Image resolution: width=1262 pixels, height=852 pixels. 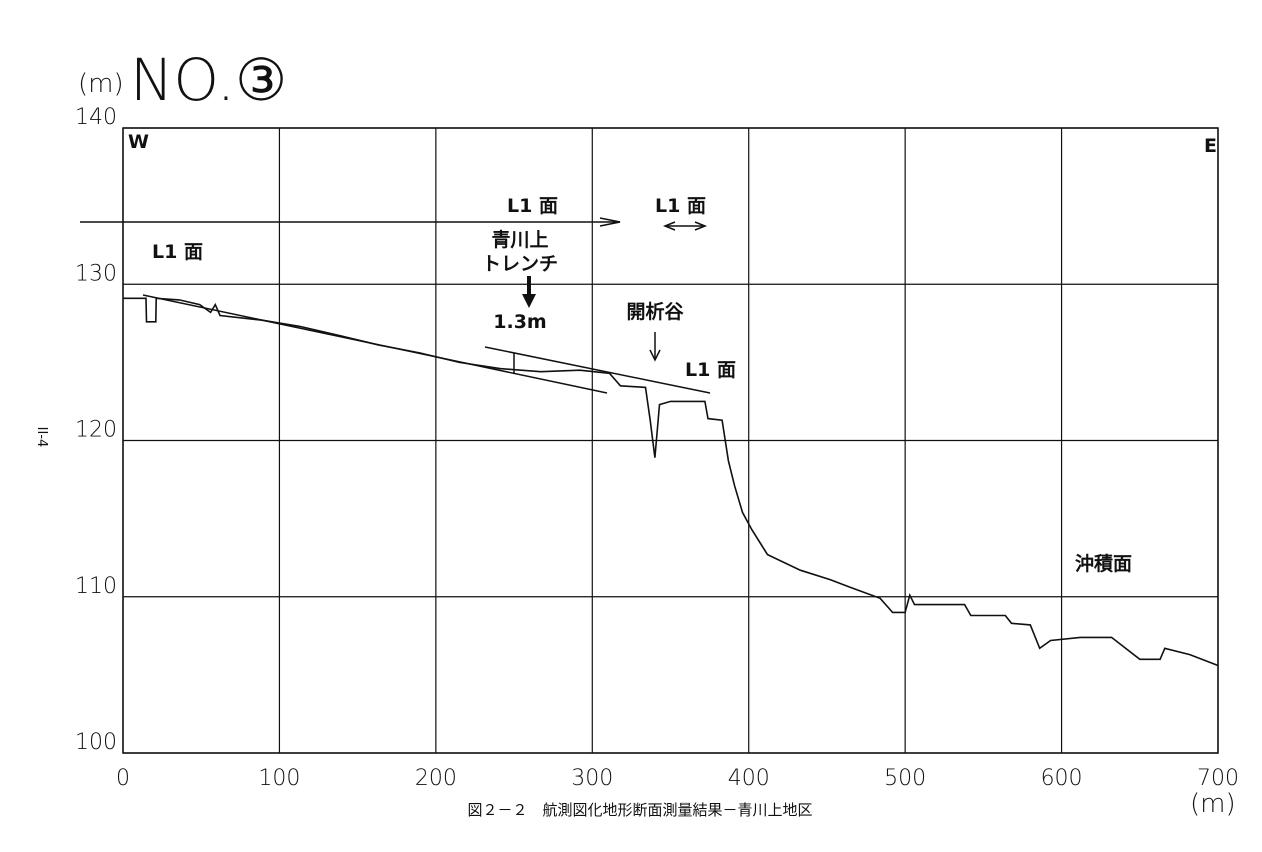 What do you see at coordinates (654, 311) in the screenshot?
I see `annotation: 開析谷` at bounding box center [654, 311].